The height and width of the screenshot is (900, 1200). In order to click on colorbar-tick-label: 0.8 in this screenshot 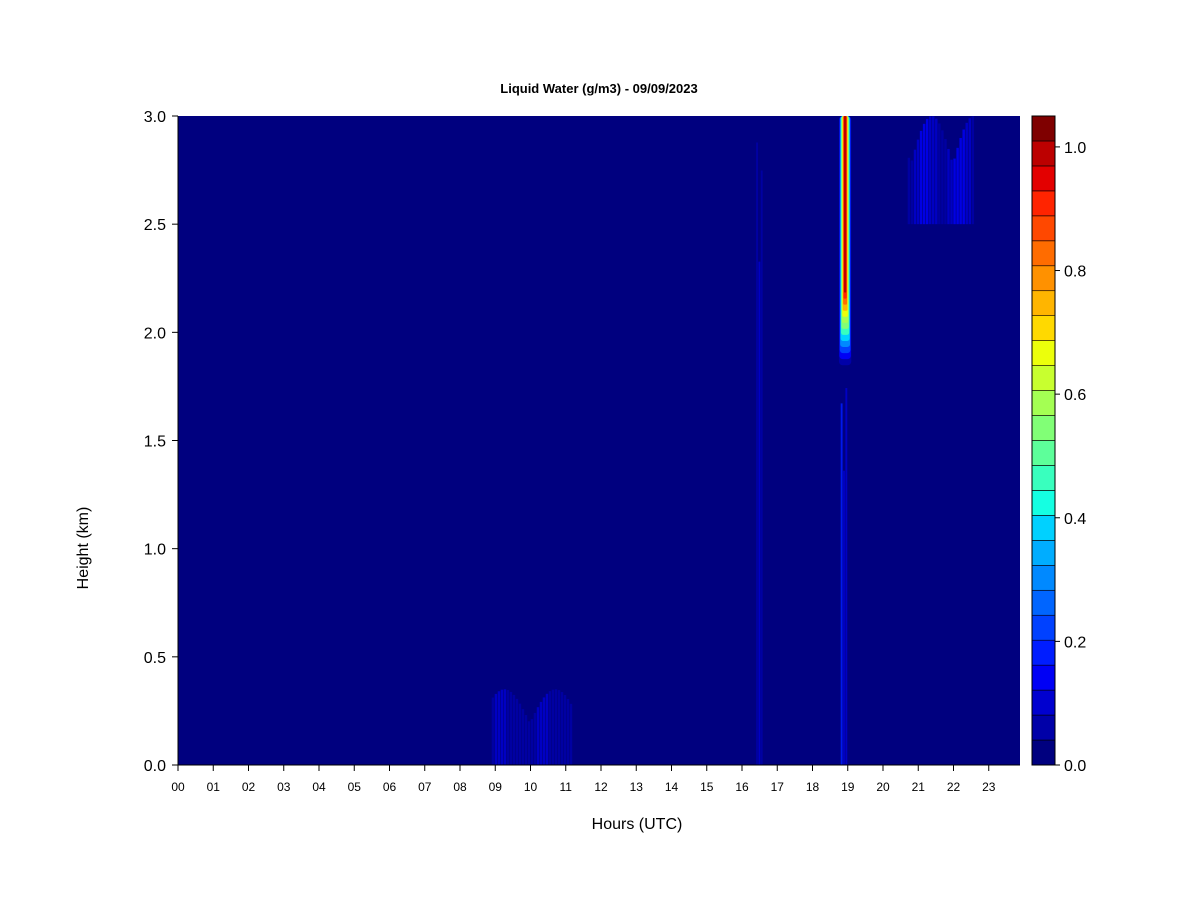, I will do `click(1075, 272)`.